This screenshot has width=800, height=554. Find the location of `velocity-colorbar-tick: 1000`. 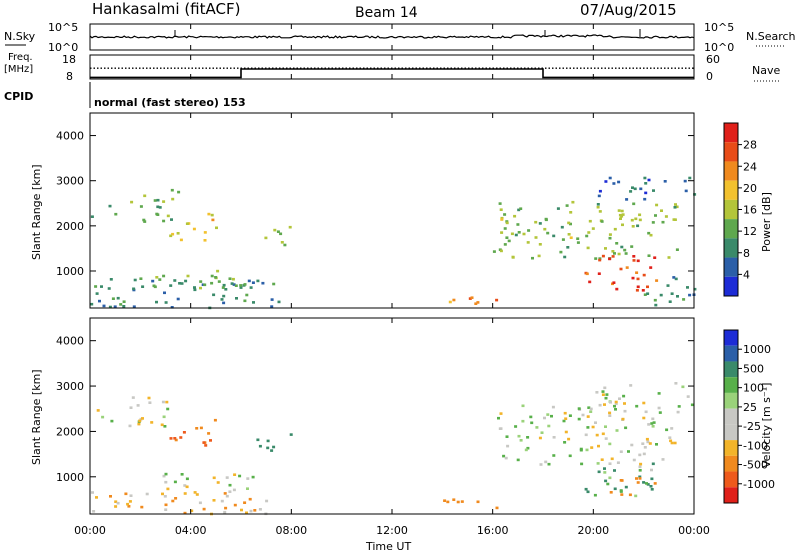

velocity-colorbar-tick: 1000 is located at coordinates (757, 349).